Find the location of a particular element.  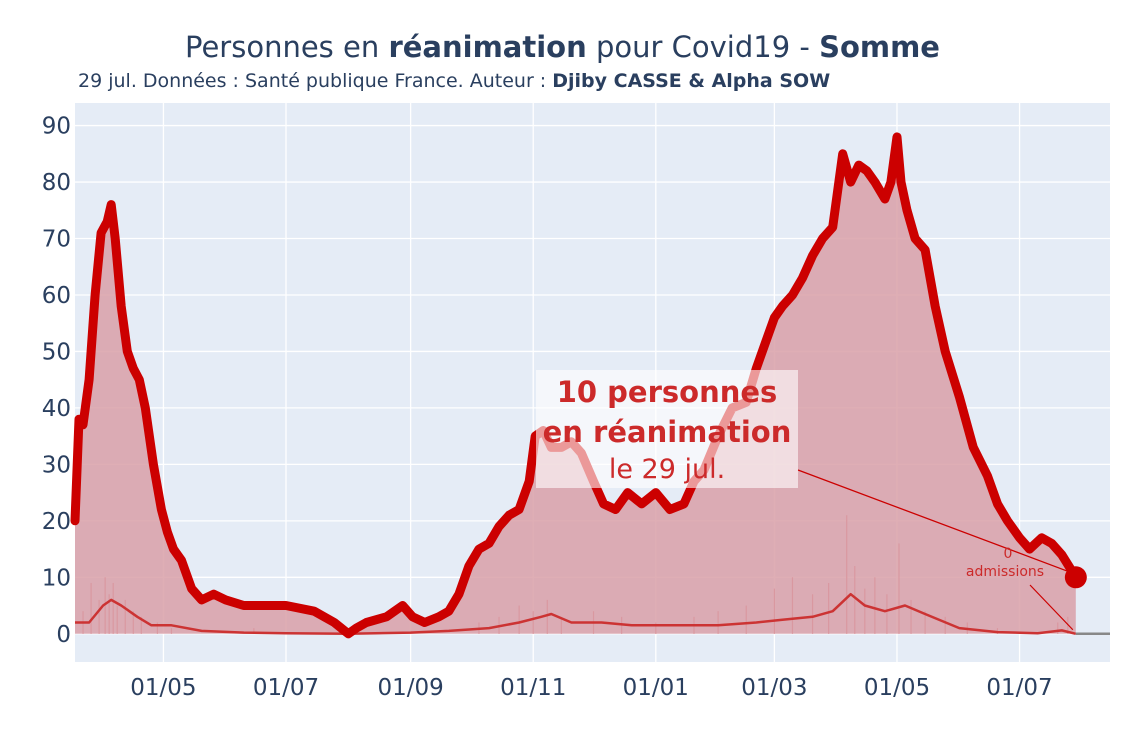

subtitle-author: Djiby CASSE & Alpha SOW is located at coordinates (691, 81).